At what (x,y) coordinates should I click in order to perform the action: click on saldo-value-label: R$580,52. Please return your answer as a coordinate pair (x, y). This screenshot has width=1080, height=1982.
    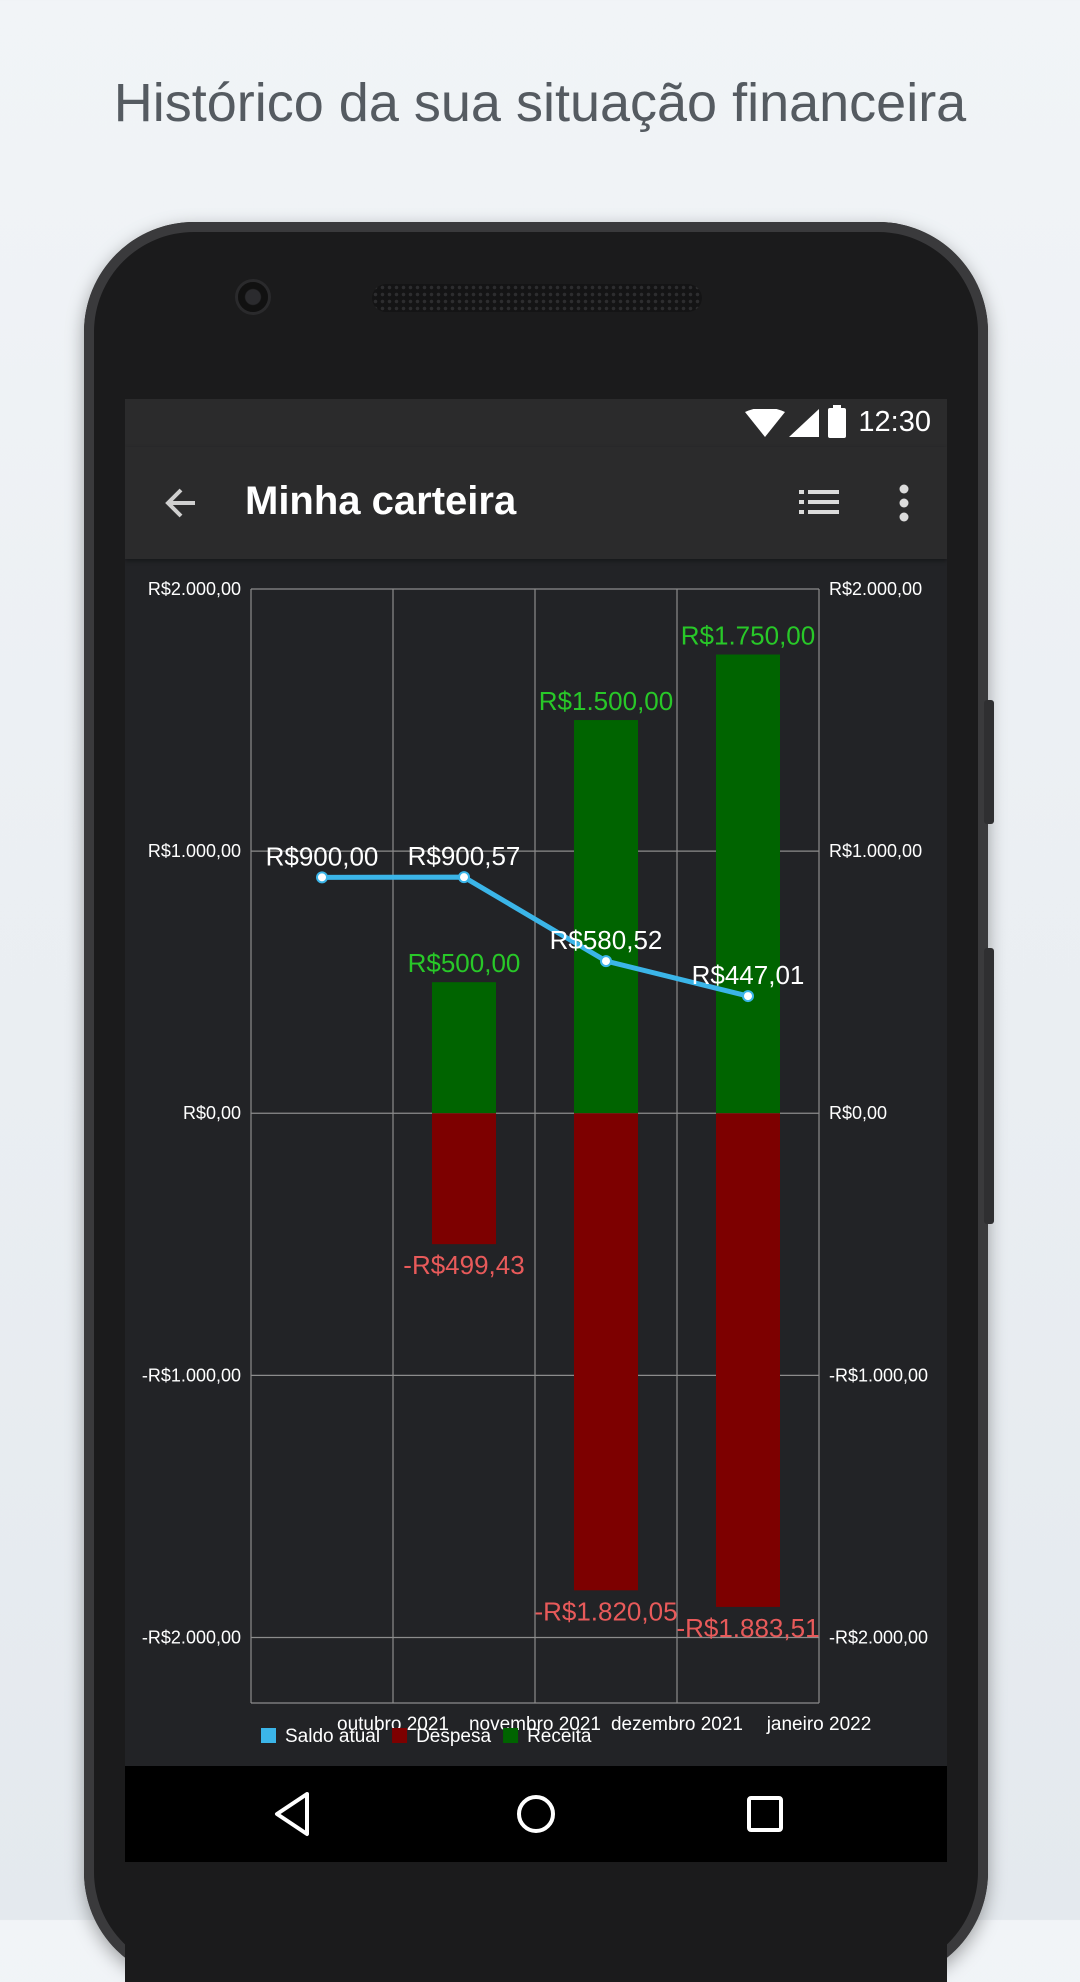
    Looking at the image, I should click on (606, 940).